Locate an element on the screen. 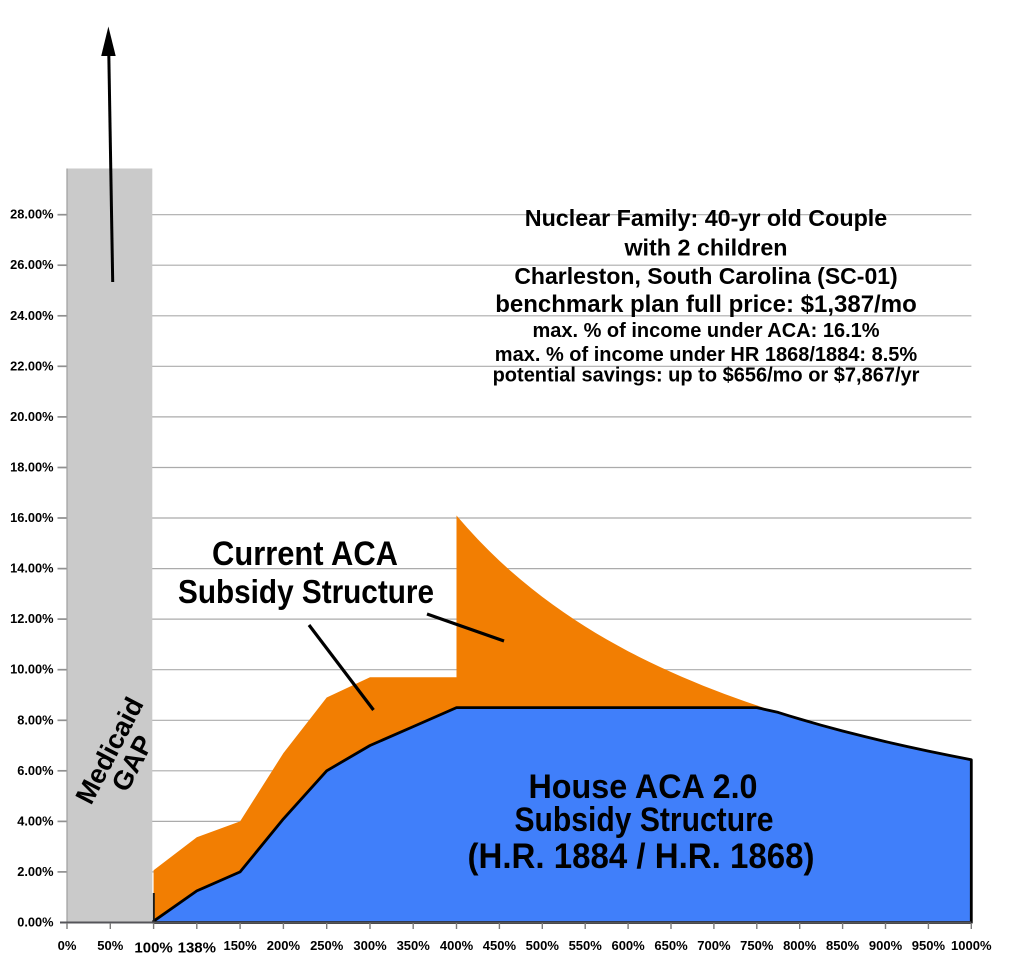 The height and width of the screenshot is (966, 1009). svg-text: 8.00% is located at coordinates (35, 719).